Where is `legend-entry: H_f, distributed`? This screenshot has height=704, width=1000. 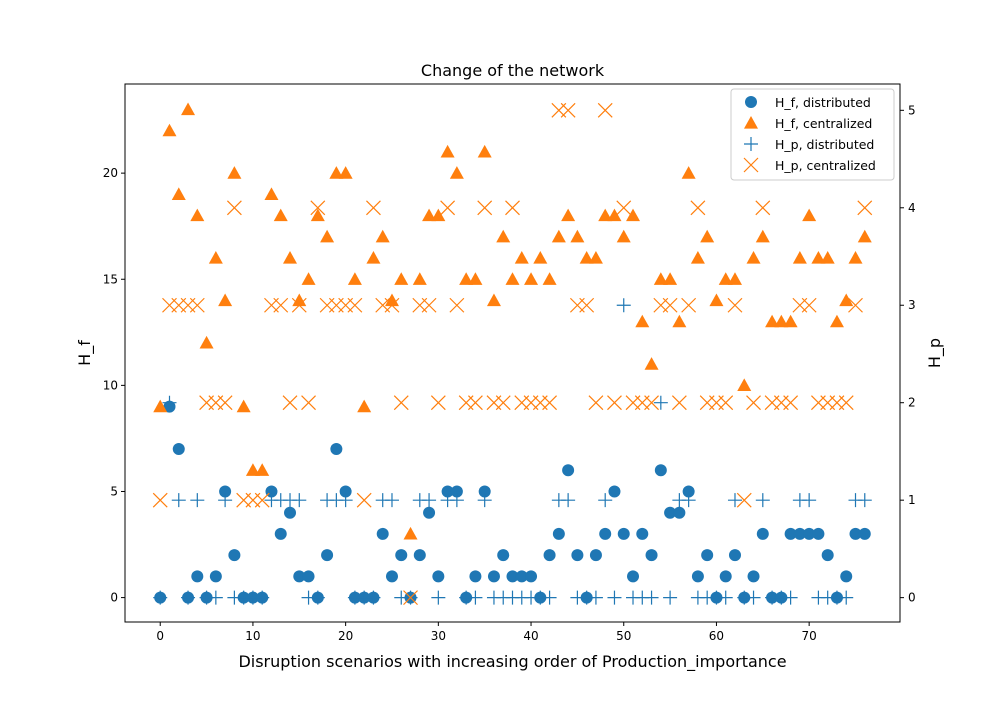 legend-entry: H_f, distributed is located at coordinates (823, 102).